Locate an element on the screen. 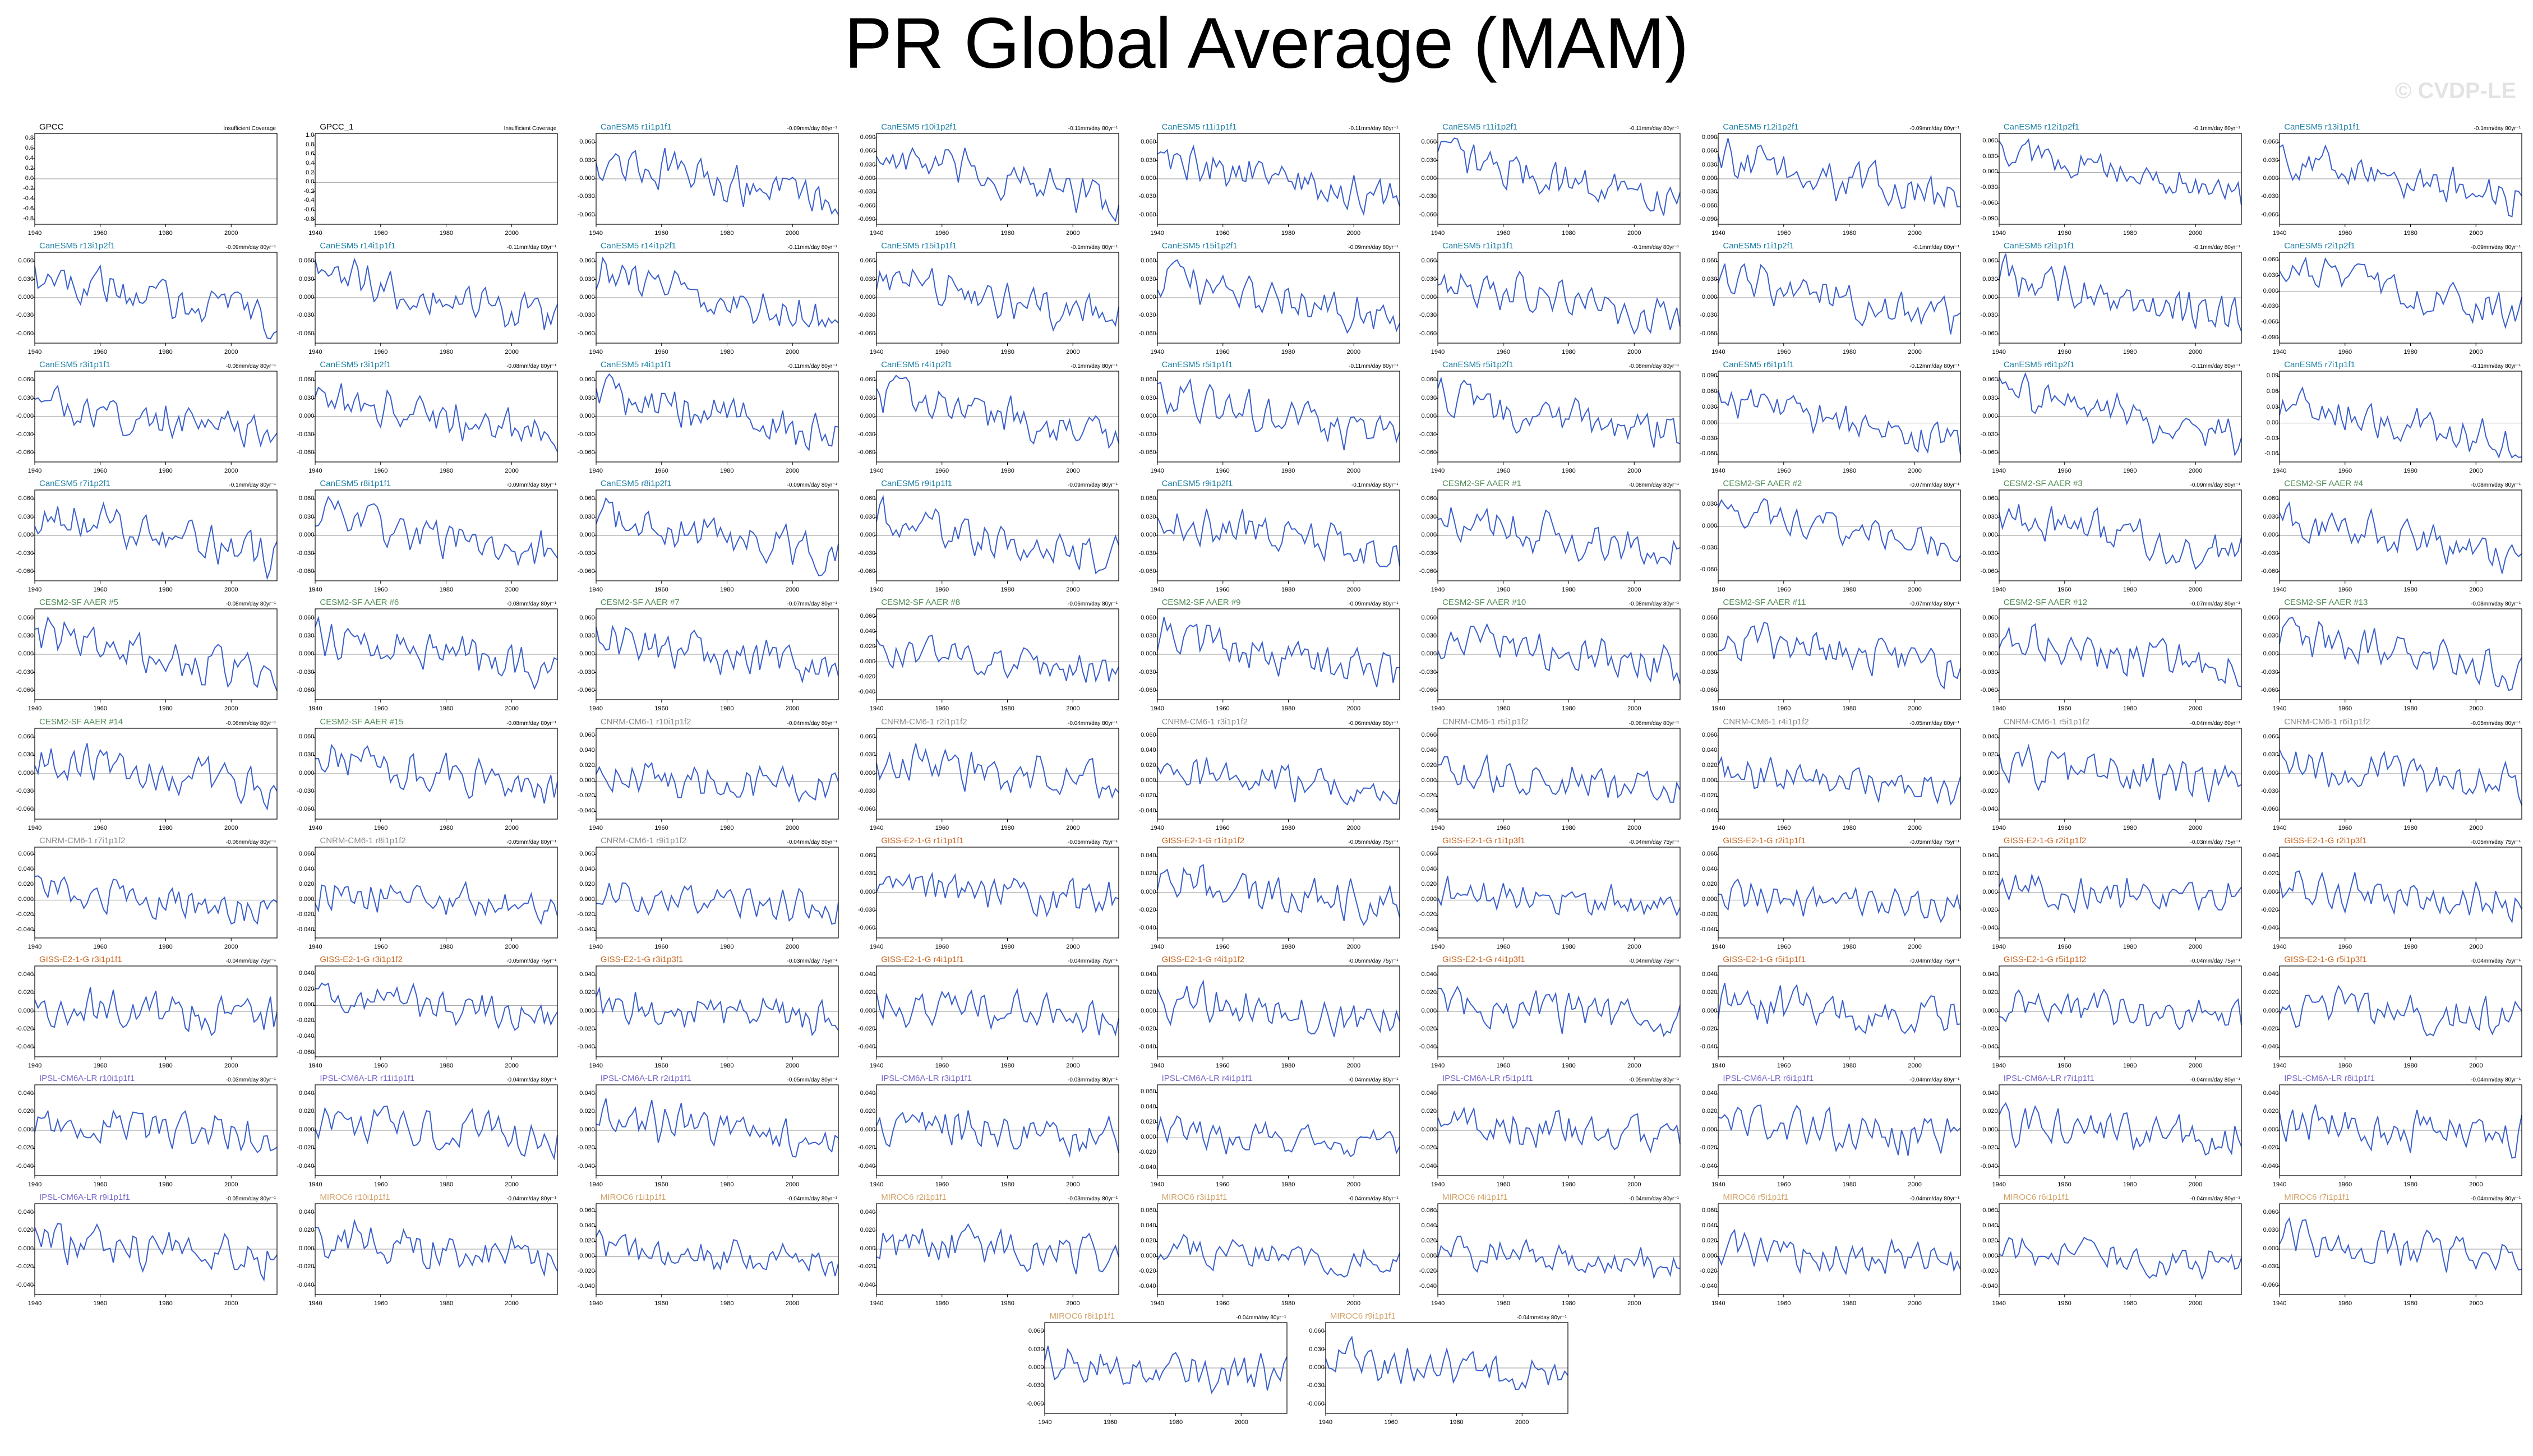 The width and height of the screenshot is (2533, 1456). panel-title: CanESM5 r15i1p2f1 is located at coordinates (1199, 246).